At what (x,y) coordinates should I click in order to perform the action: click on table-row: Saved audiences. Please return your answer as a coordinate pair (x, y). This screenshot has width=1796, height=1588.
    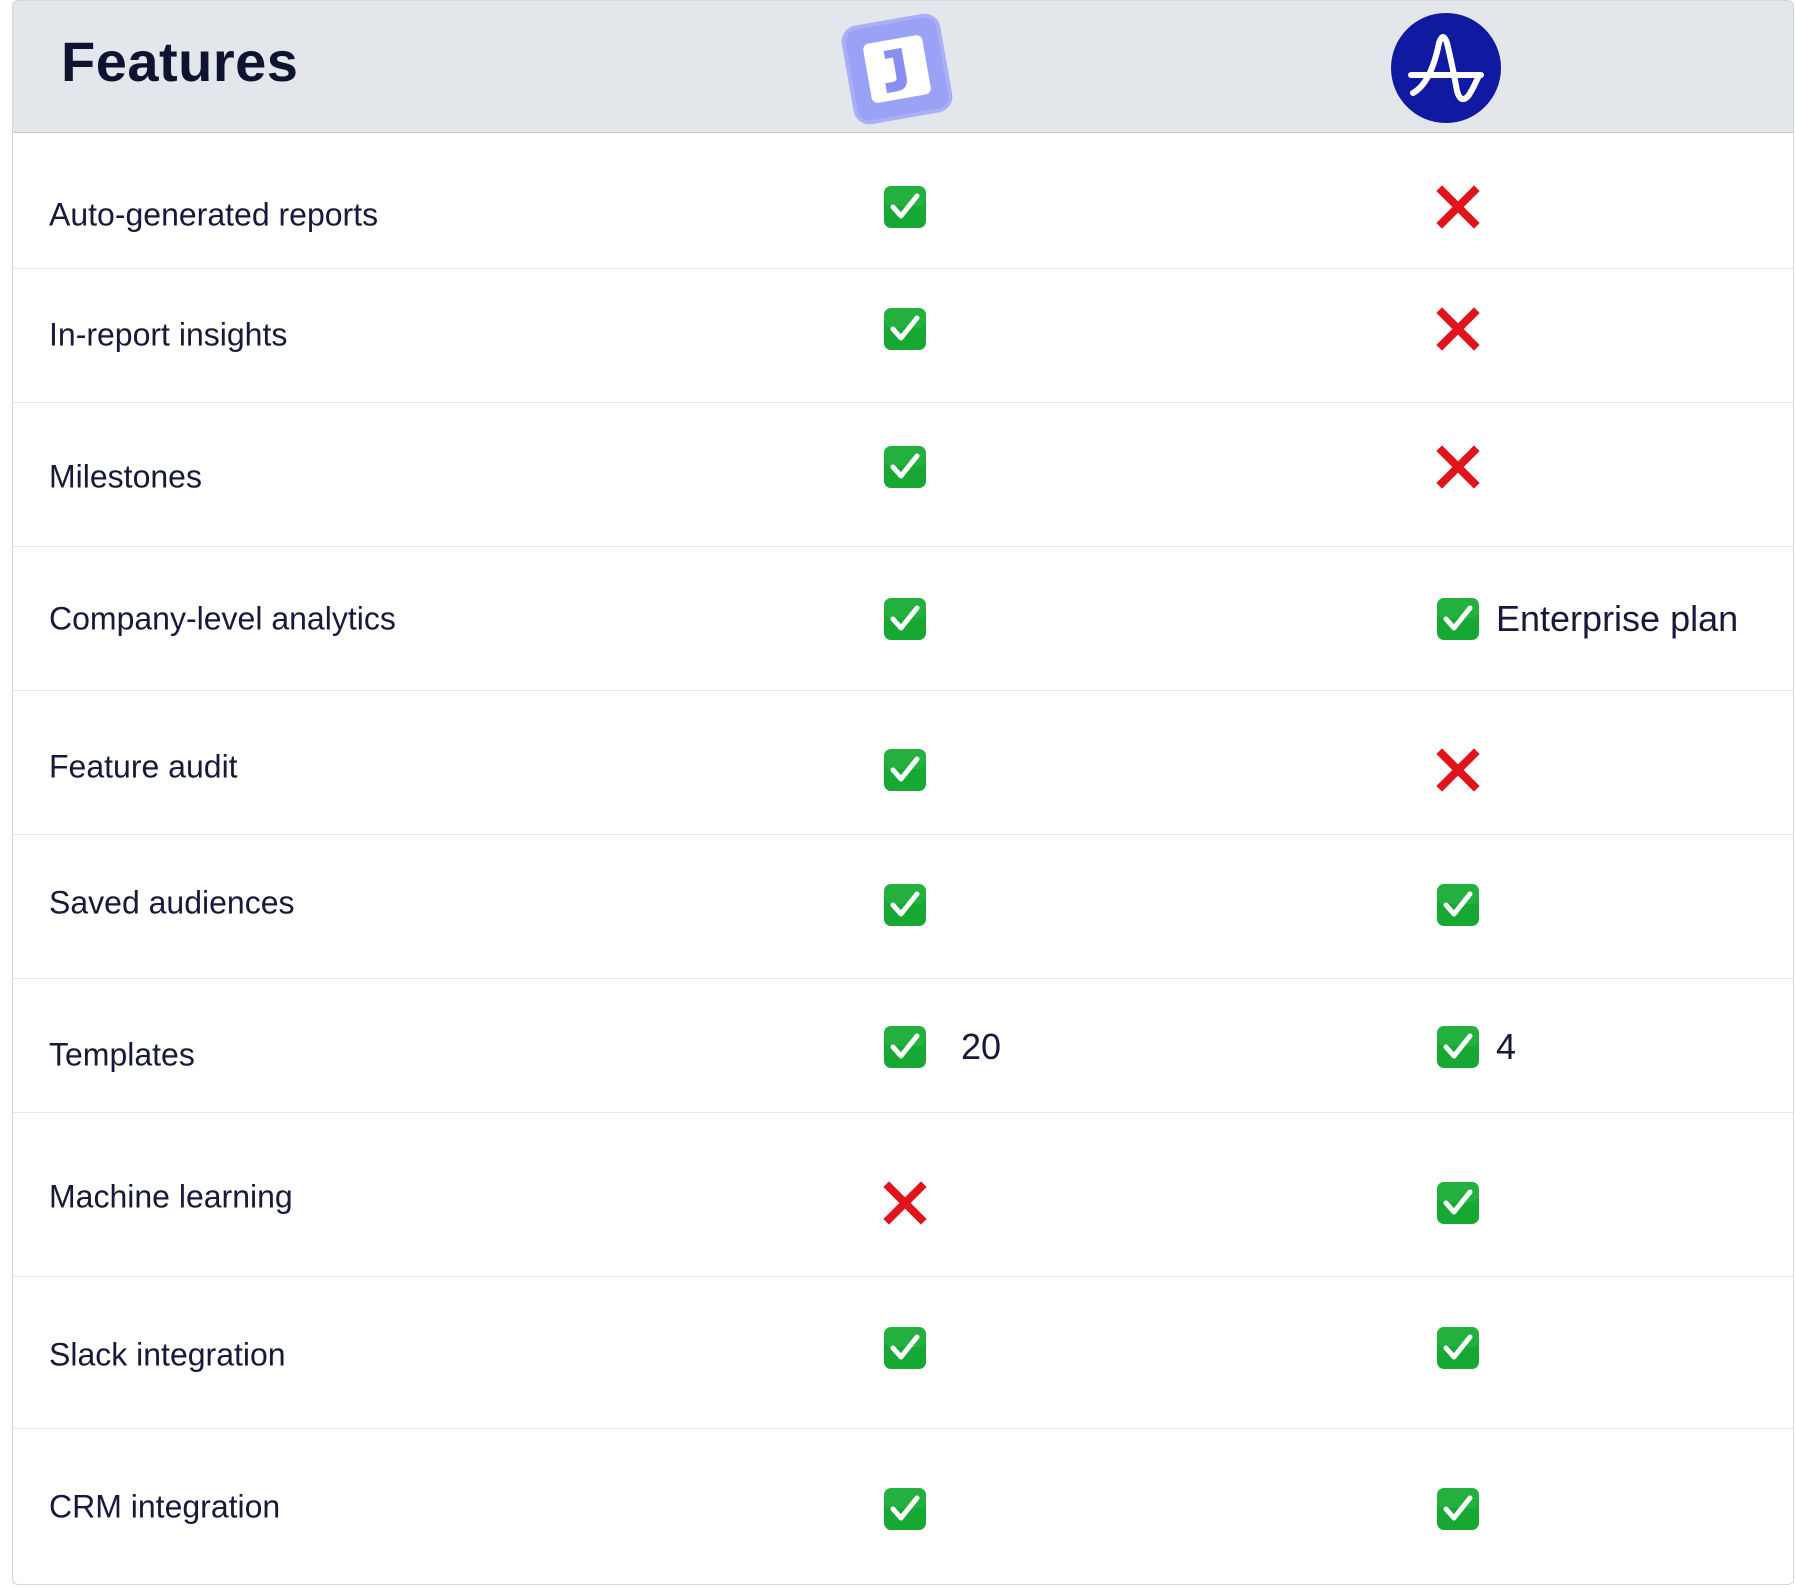
    Looking at the image, I should click on (903, 907).